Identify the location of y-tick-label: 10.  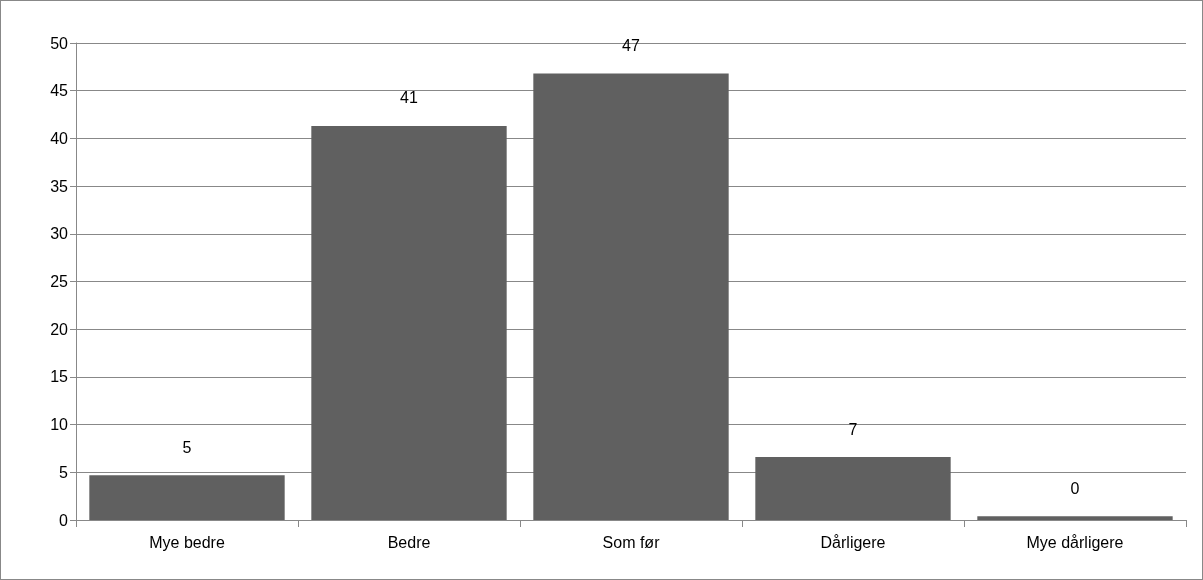
(59, 425).